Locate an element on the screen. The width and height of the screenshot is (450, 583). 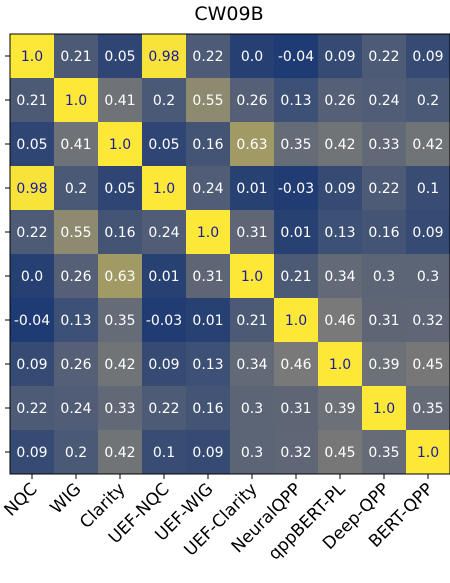
cell-value-label: 0.41 is located at coordinates (75, 145).